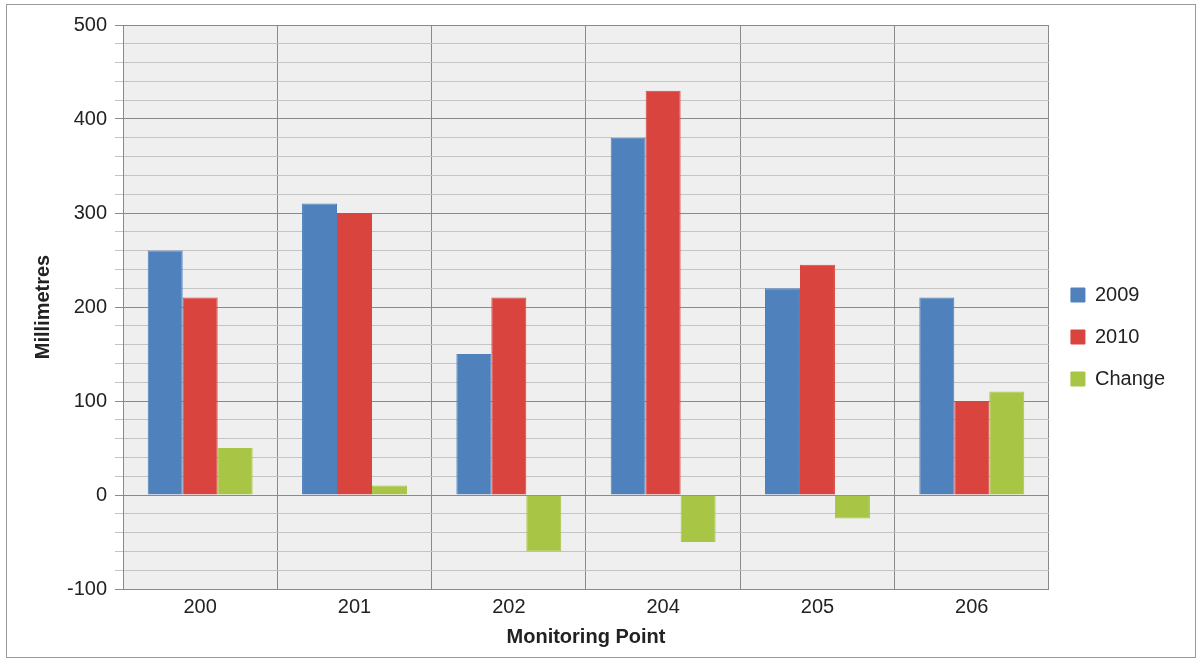 Image resolution: width=1203 pixels, height=664 pixels. I want to click on y-axis-title: Millimetres, so click(41, 307).